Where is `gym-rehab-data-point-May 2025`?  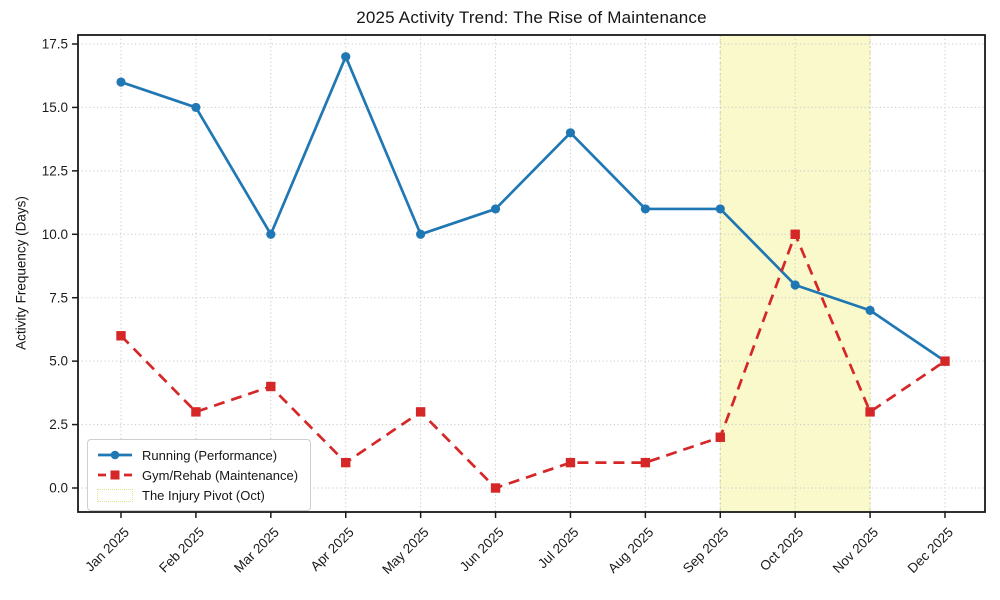
gym-rehab-data-point-May 2025 is located at coordinates (420, 412).